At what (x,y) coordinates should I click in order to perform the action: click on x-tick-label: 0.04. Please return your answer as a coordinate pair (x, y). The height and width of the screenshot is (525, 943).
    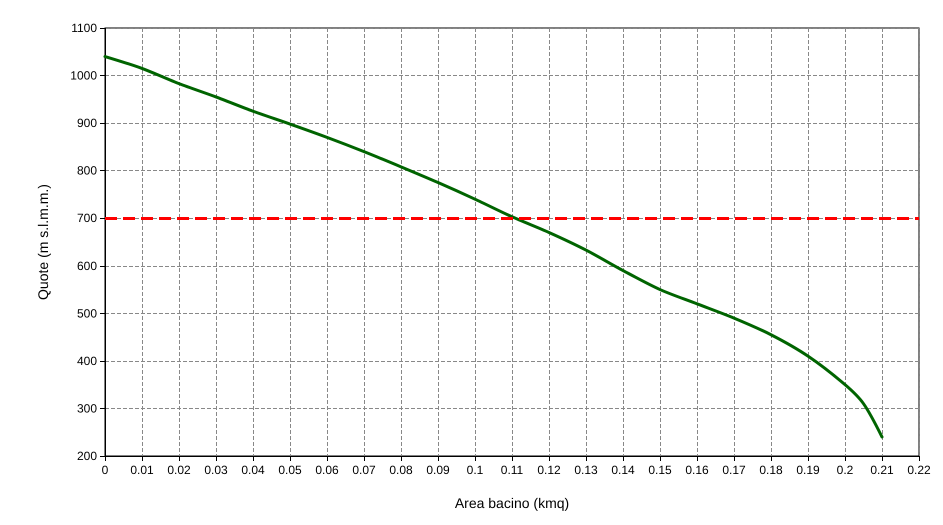
    Looking at the image, I should click on (253, 470).